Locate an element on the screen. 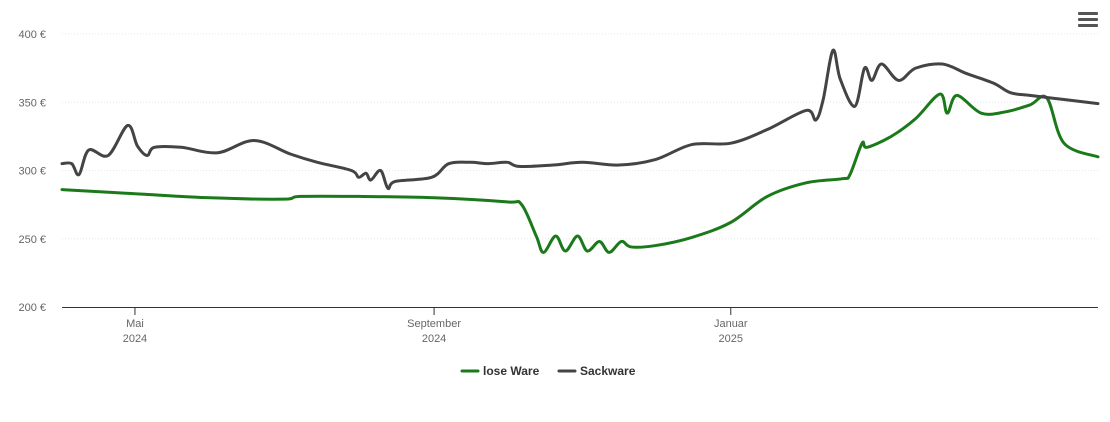  x-axis-labels: Mai 2024 September 2024 Januar 2025 is located at coordinates (435, 331).